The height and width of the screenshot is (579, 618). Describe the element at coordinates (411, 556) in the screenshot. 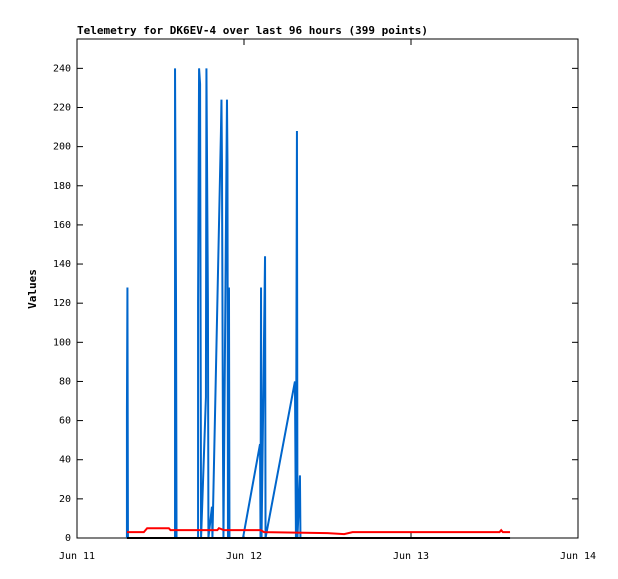

I see `x-tick-label: Jun 13` at that location.